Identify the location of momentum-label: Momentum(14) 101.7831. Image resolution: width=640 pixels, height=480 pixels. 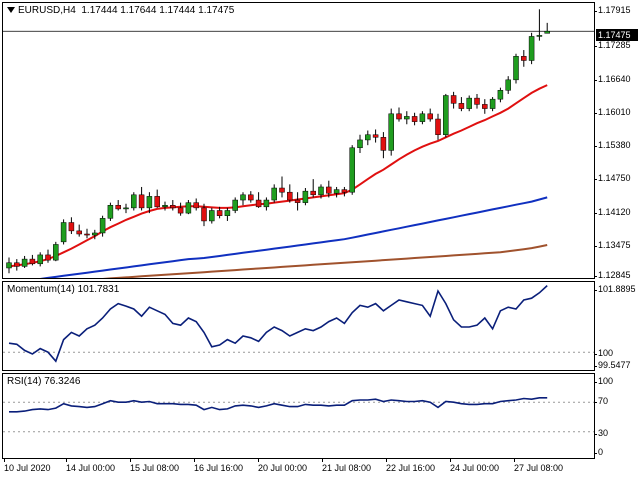
(63, 289).